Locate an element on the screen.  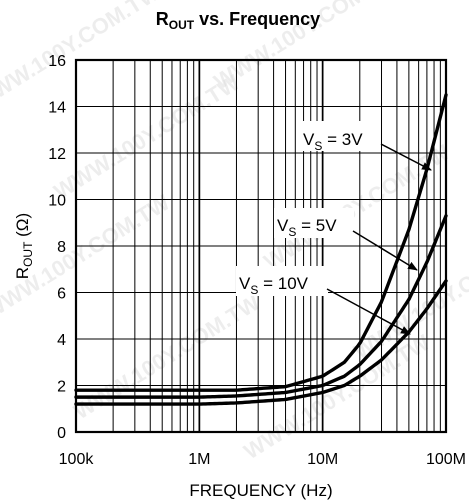
x-tick-label: 1M is located at coordinates (199, 459).